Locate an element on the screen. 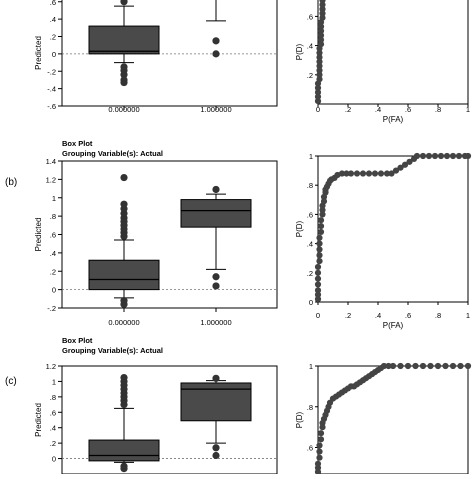 The height and width of the screenshot is (479, 474). x-tick-label: 1.000000 is located at coordinates (215, 322).